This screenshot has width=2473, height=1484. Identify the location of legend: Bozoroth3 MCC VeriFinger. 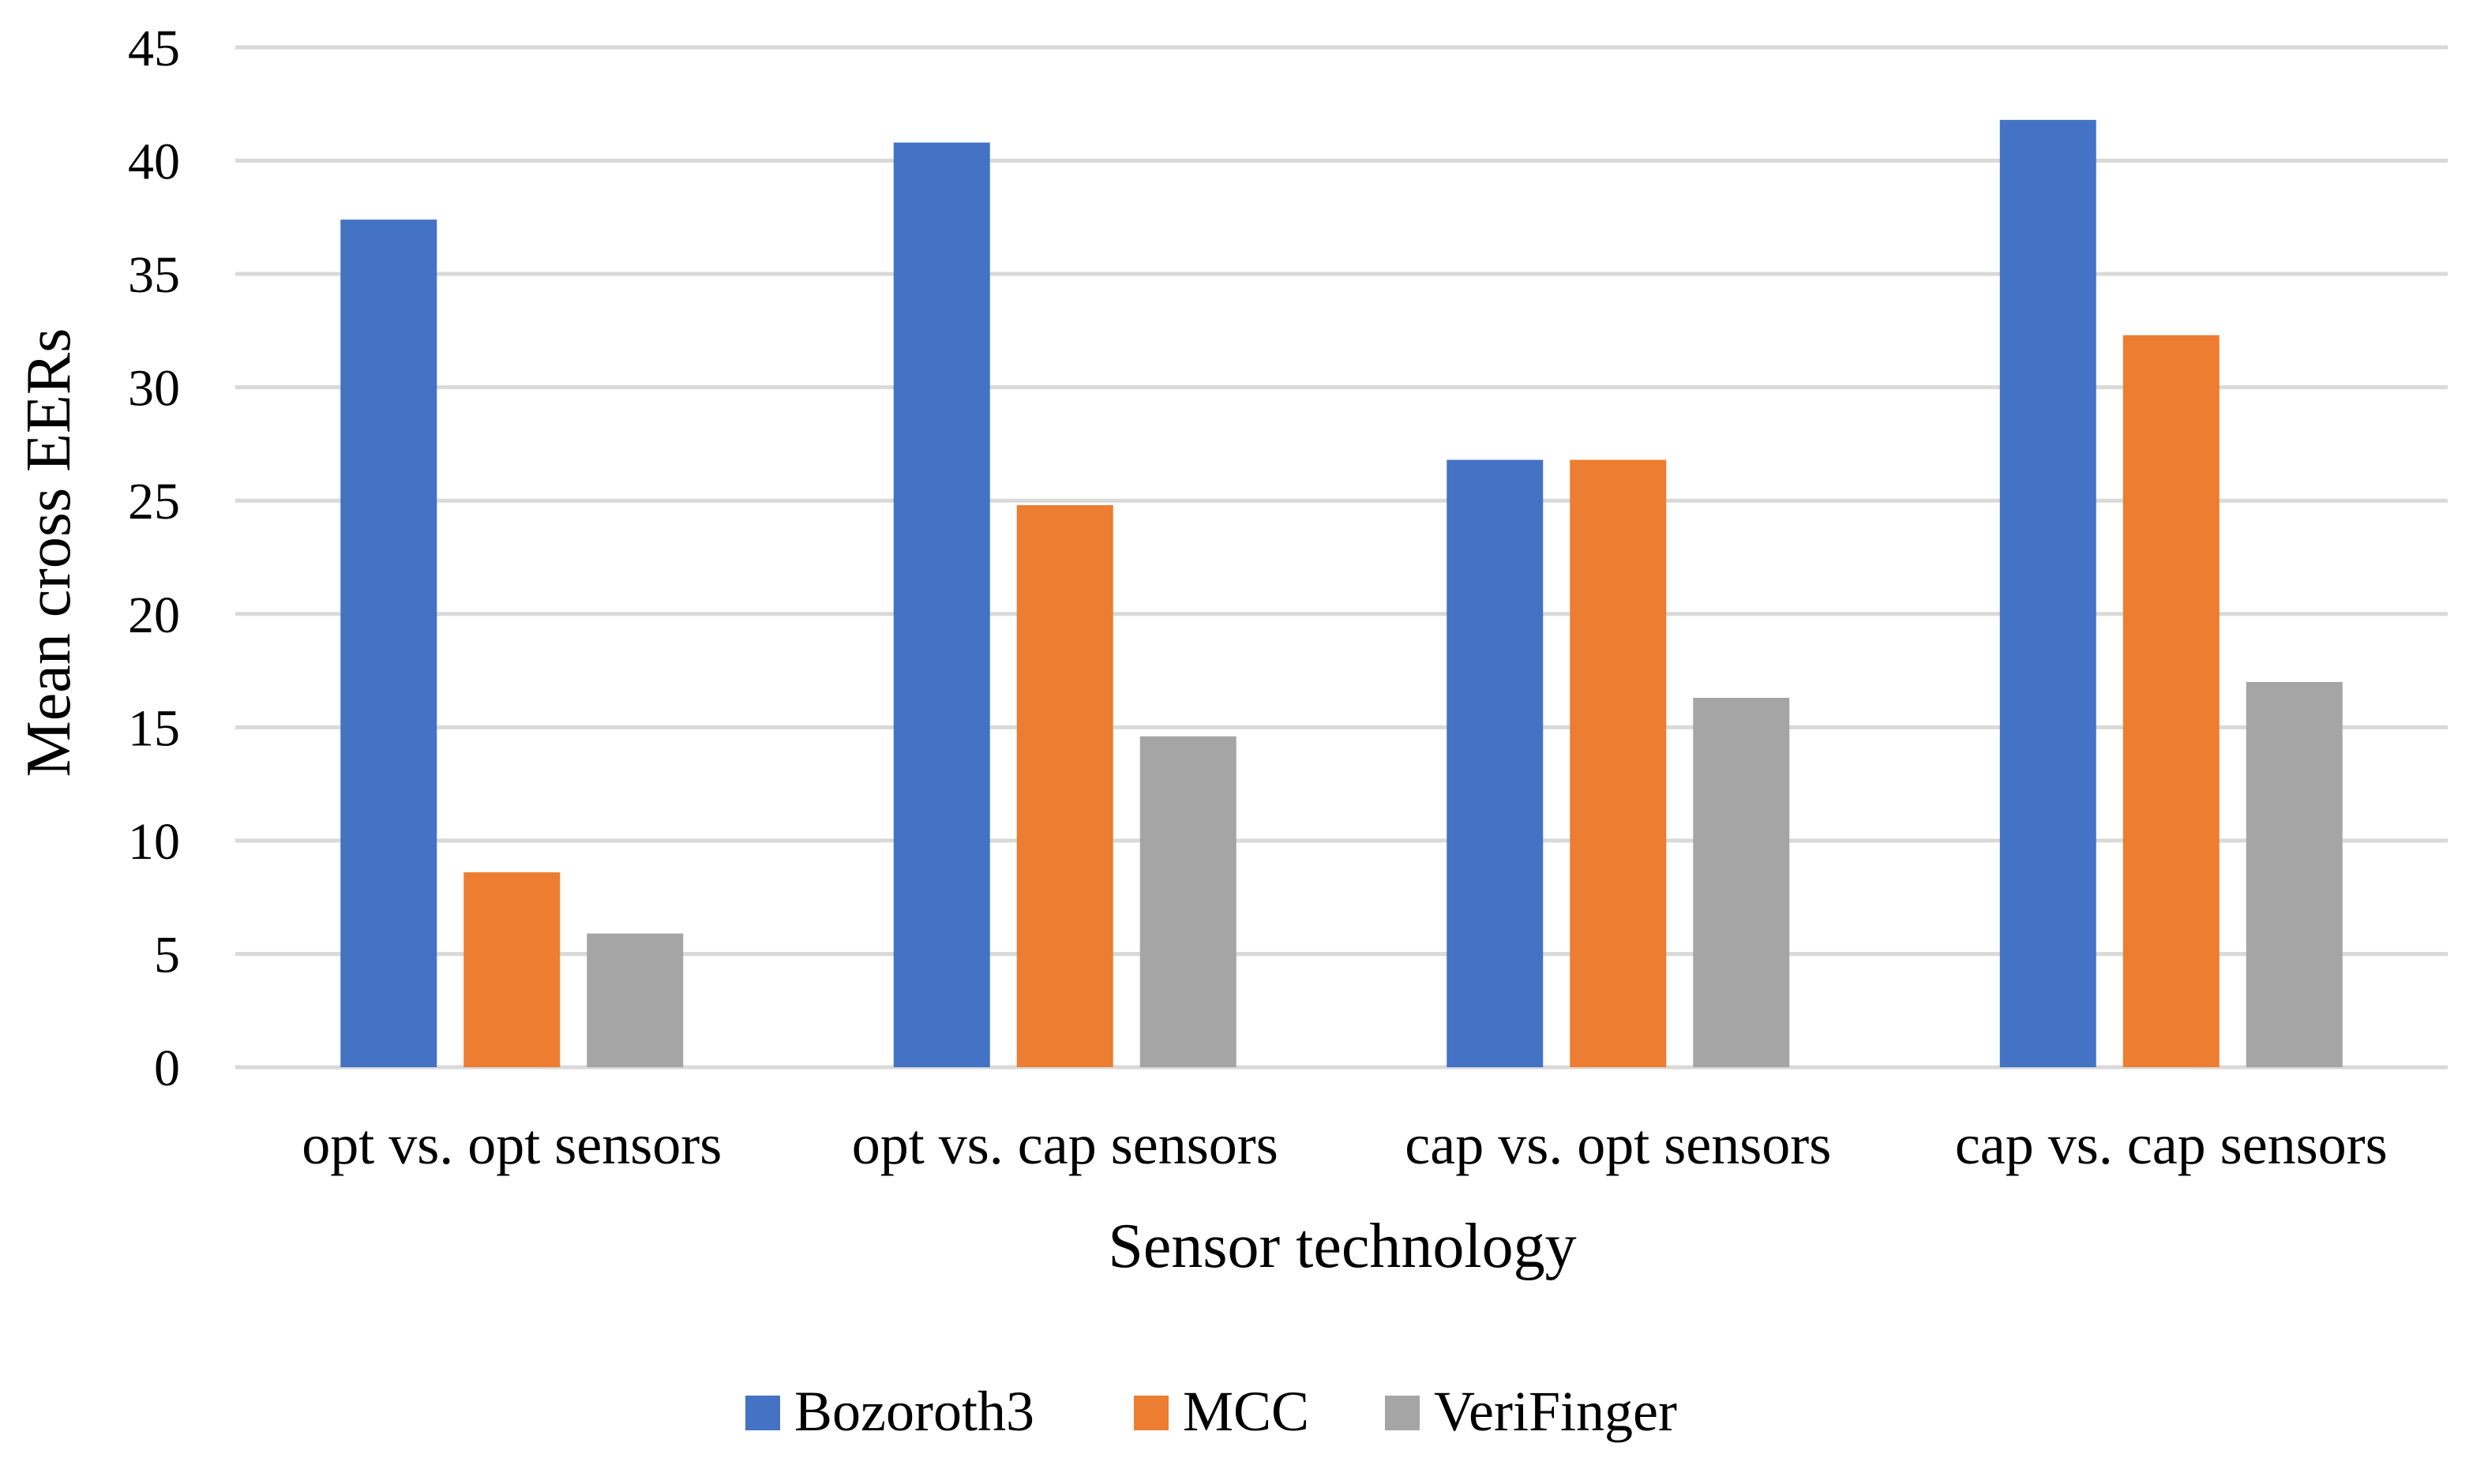
(1211, 1412).